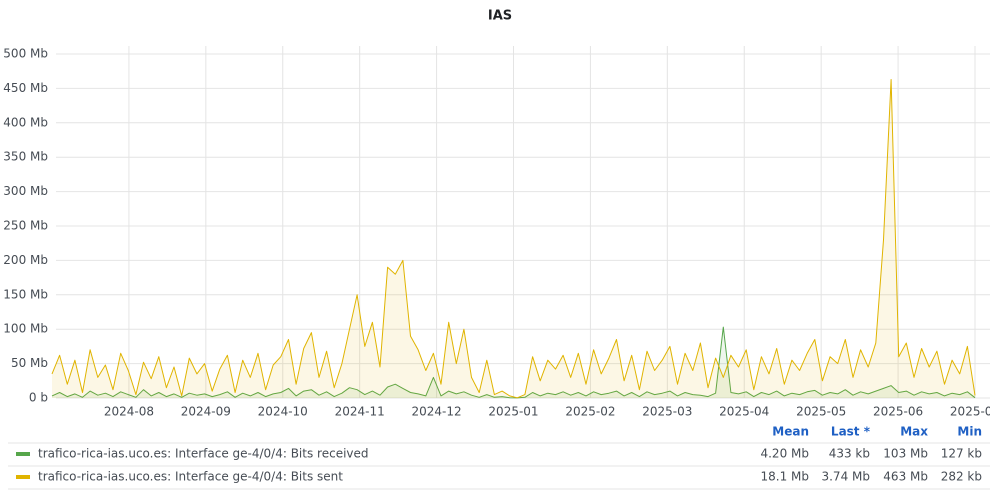  I want to click on x-tick-label: 2025-06, so click(898, 412).